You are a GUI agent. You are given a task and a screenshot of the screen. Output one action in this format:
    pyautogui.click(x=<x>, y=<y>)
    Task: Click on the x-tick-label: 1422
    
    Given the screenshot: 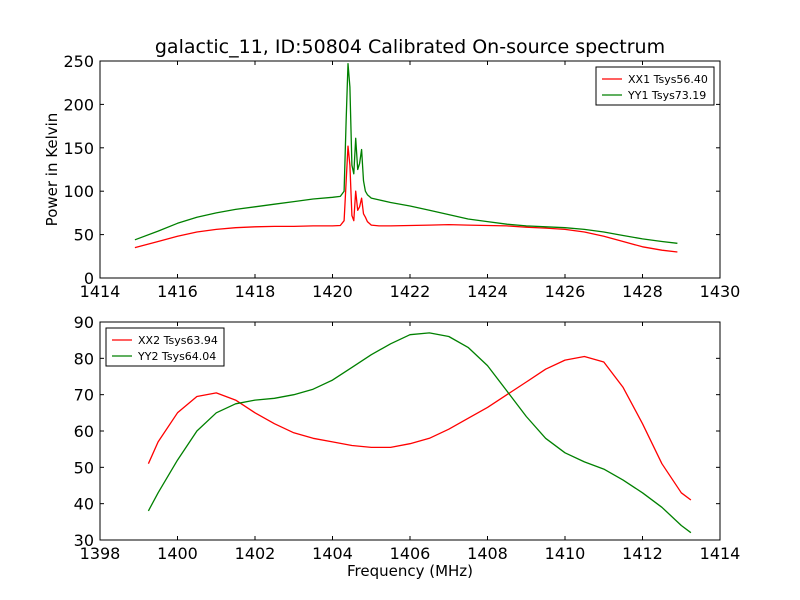 What is the action you would take?
    pyautogui.click(x=410, y=291)
    